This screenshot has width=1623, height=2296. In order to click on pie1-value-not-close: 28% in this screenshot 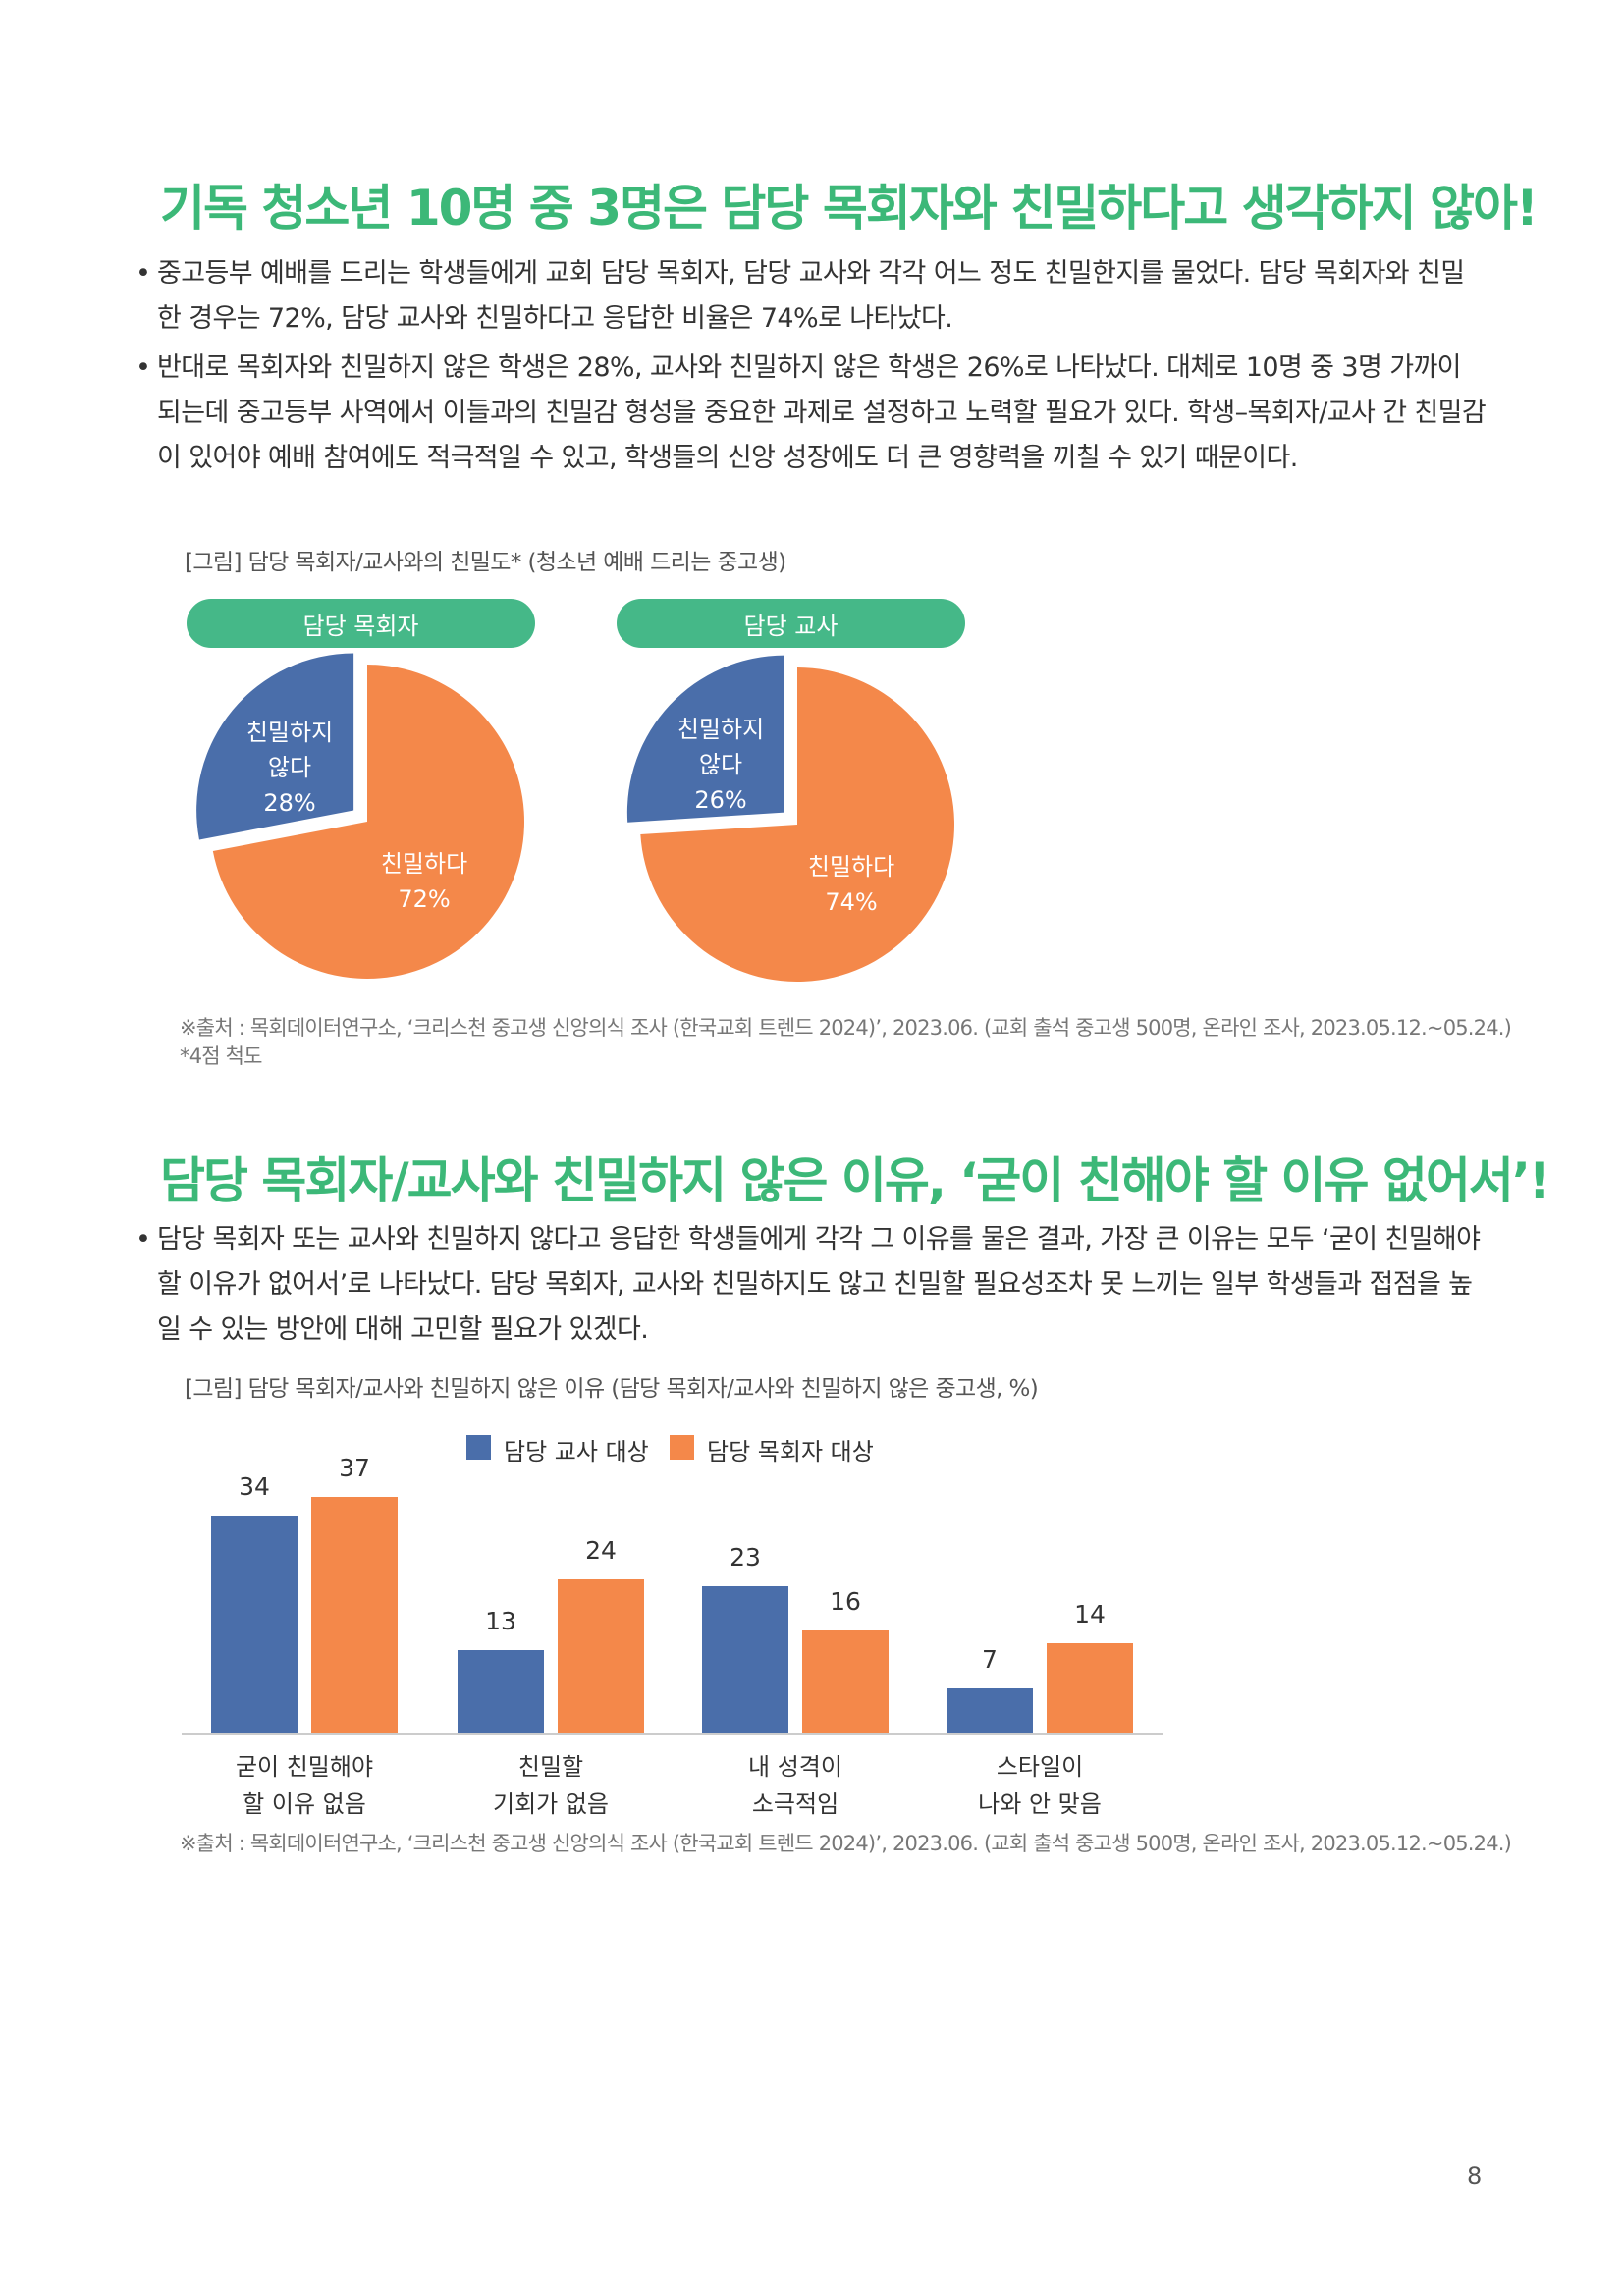, I will do `click(289, 803)`.